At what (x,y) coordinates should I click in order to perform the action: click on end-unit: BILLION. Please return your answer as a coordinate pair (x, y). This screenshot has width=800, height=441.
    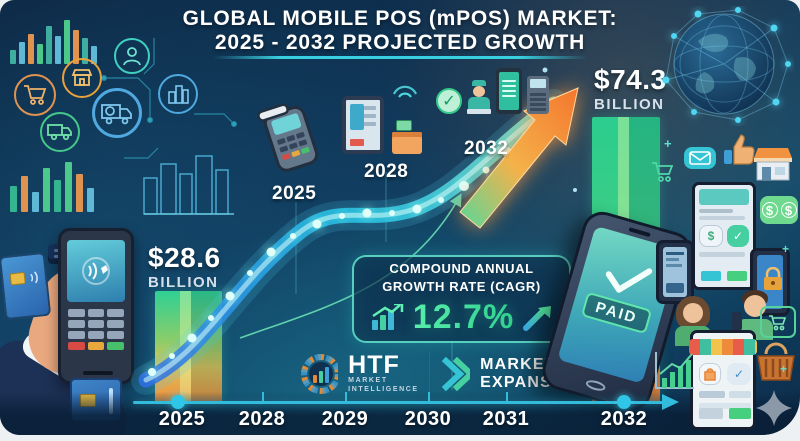
    Looking at the image, I should click on (629, 104).